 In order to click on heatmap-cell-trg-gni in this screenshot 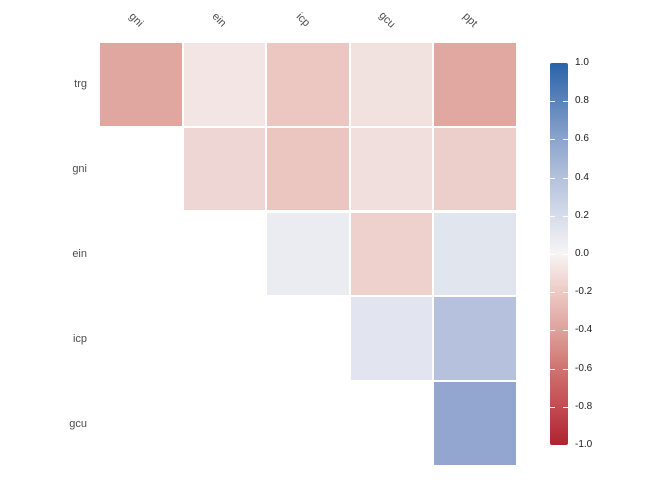, I will do `click(141, 84)`.